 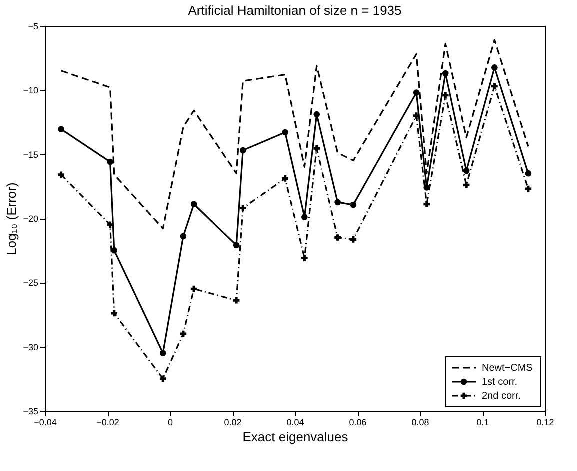 What do you see at coordinates (12, 219) in the screenshot?
I see `y-axis-title: Log₁₀ (Error)` at bounding box center [12, 219].